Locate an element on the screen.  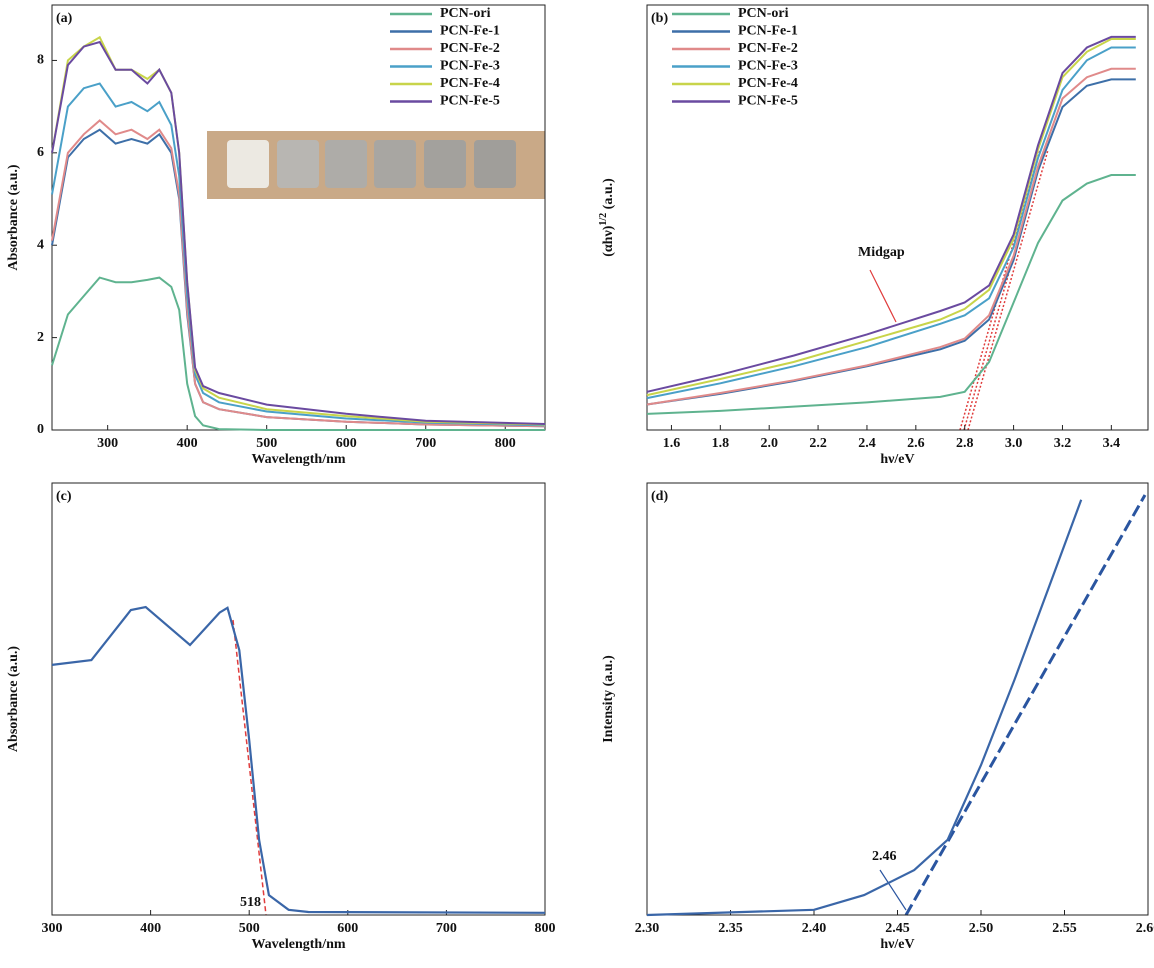
y-tick-label: 8 is located at coordinates (40, 60).